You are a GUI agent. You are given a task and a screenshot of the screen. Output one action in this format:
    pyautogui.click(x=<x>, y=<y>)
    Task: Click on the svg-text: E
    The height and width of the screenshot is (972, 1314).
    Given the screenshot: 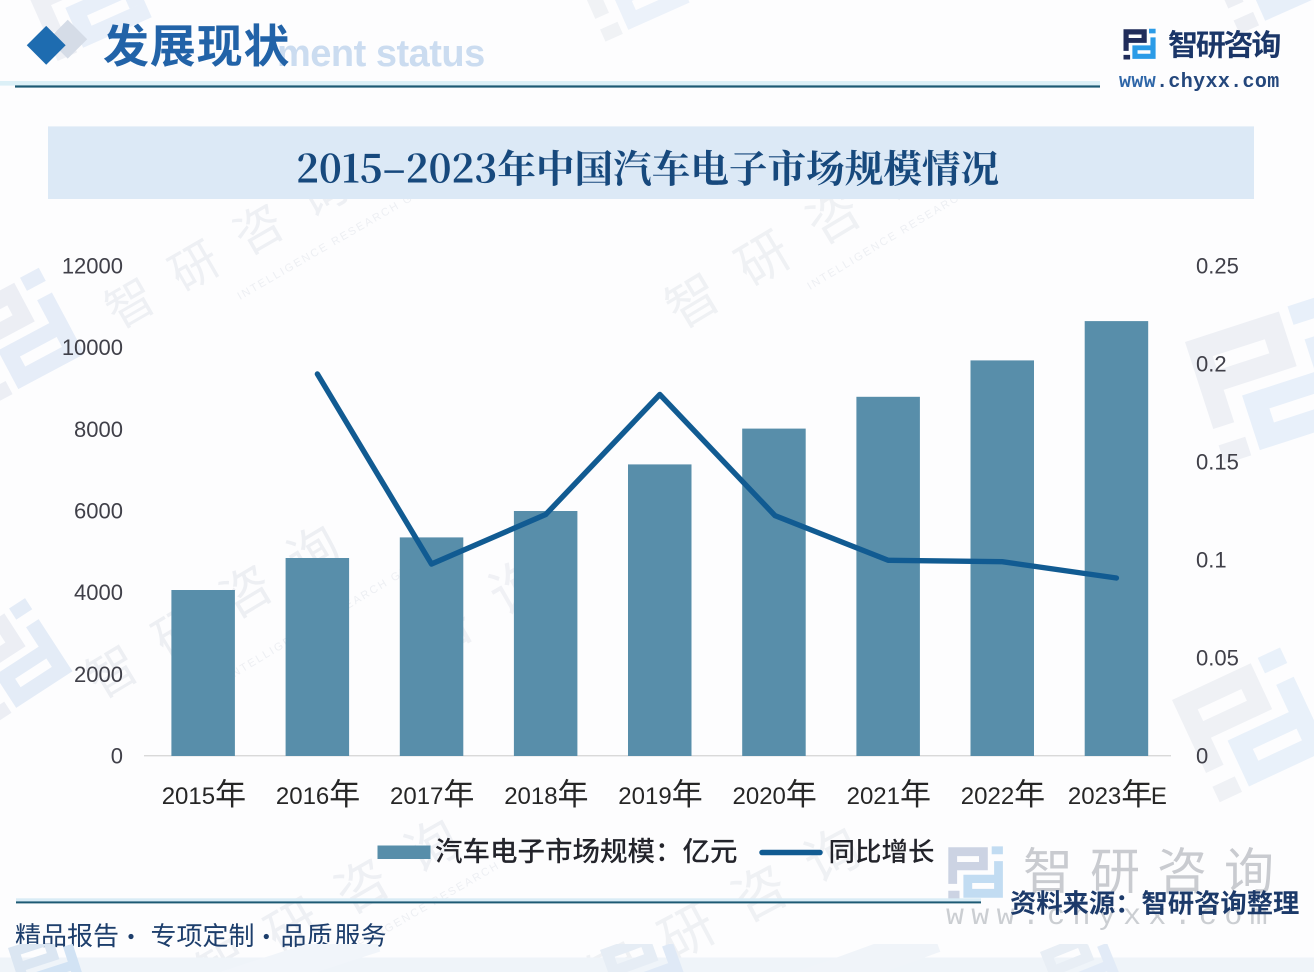 What is the action you would take?
    pyautogui.click(x=1159, y=796)
    